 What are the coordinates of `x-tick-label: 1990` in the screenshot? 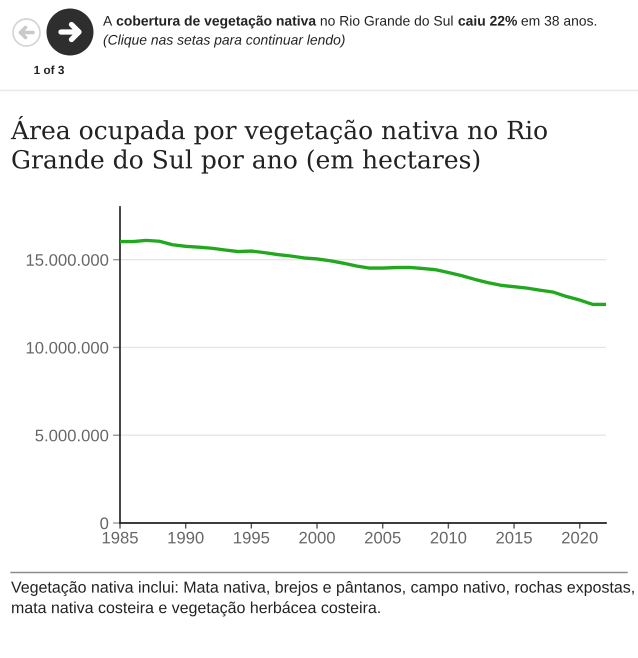 It's located at (186, 538).